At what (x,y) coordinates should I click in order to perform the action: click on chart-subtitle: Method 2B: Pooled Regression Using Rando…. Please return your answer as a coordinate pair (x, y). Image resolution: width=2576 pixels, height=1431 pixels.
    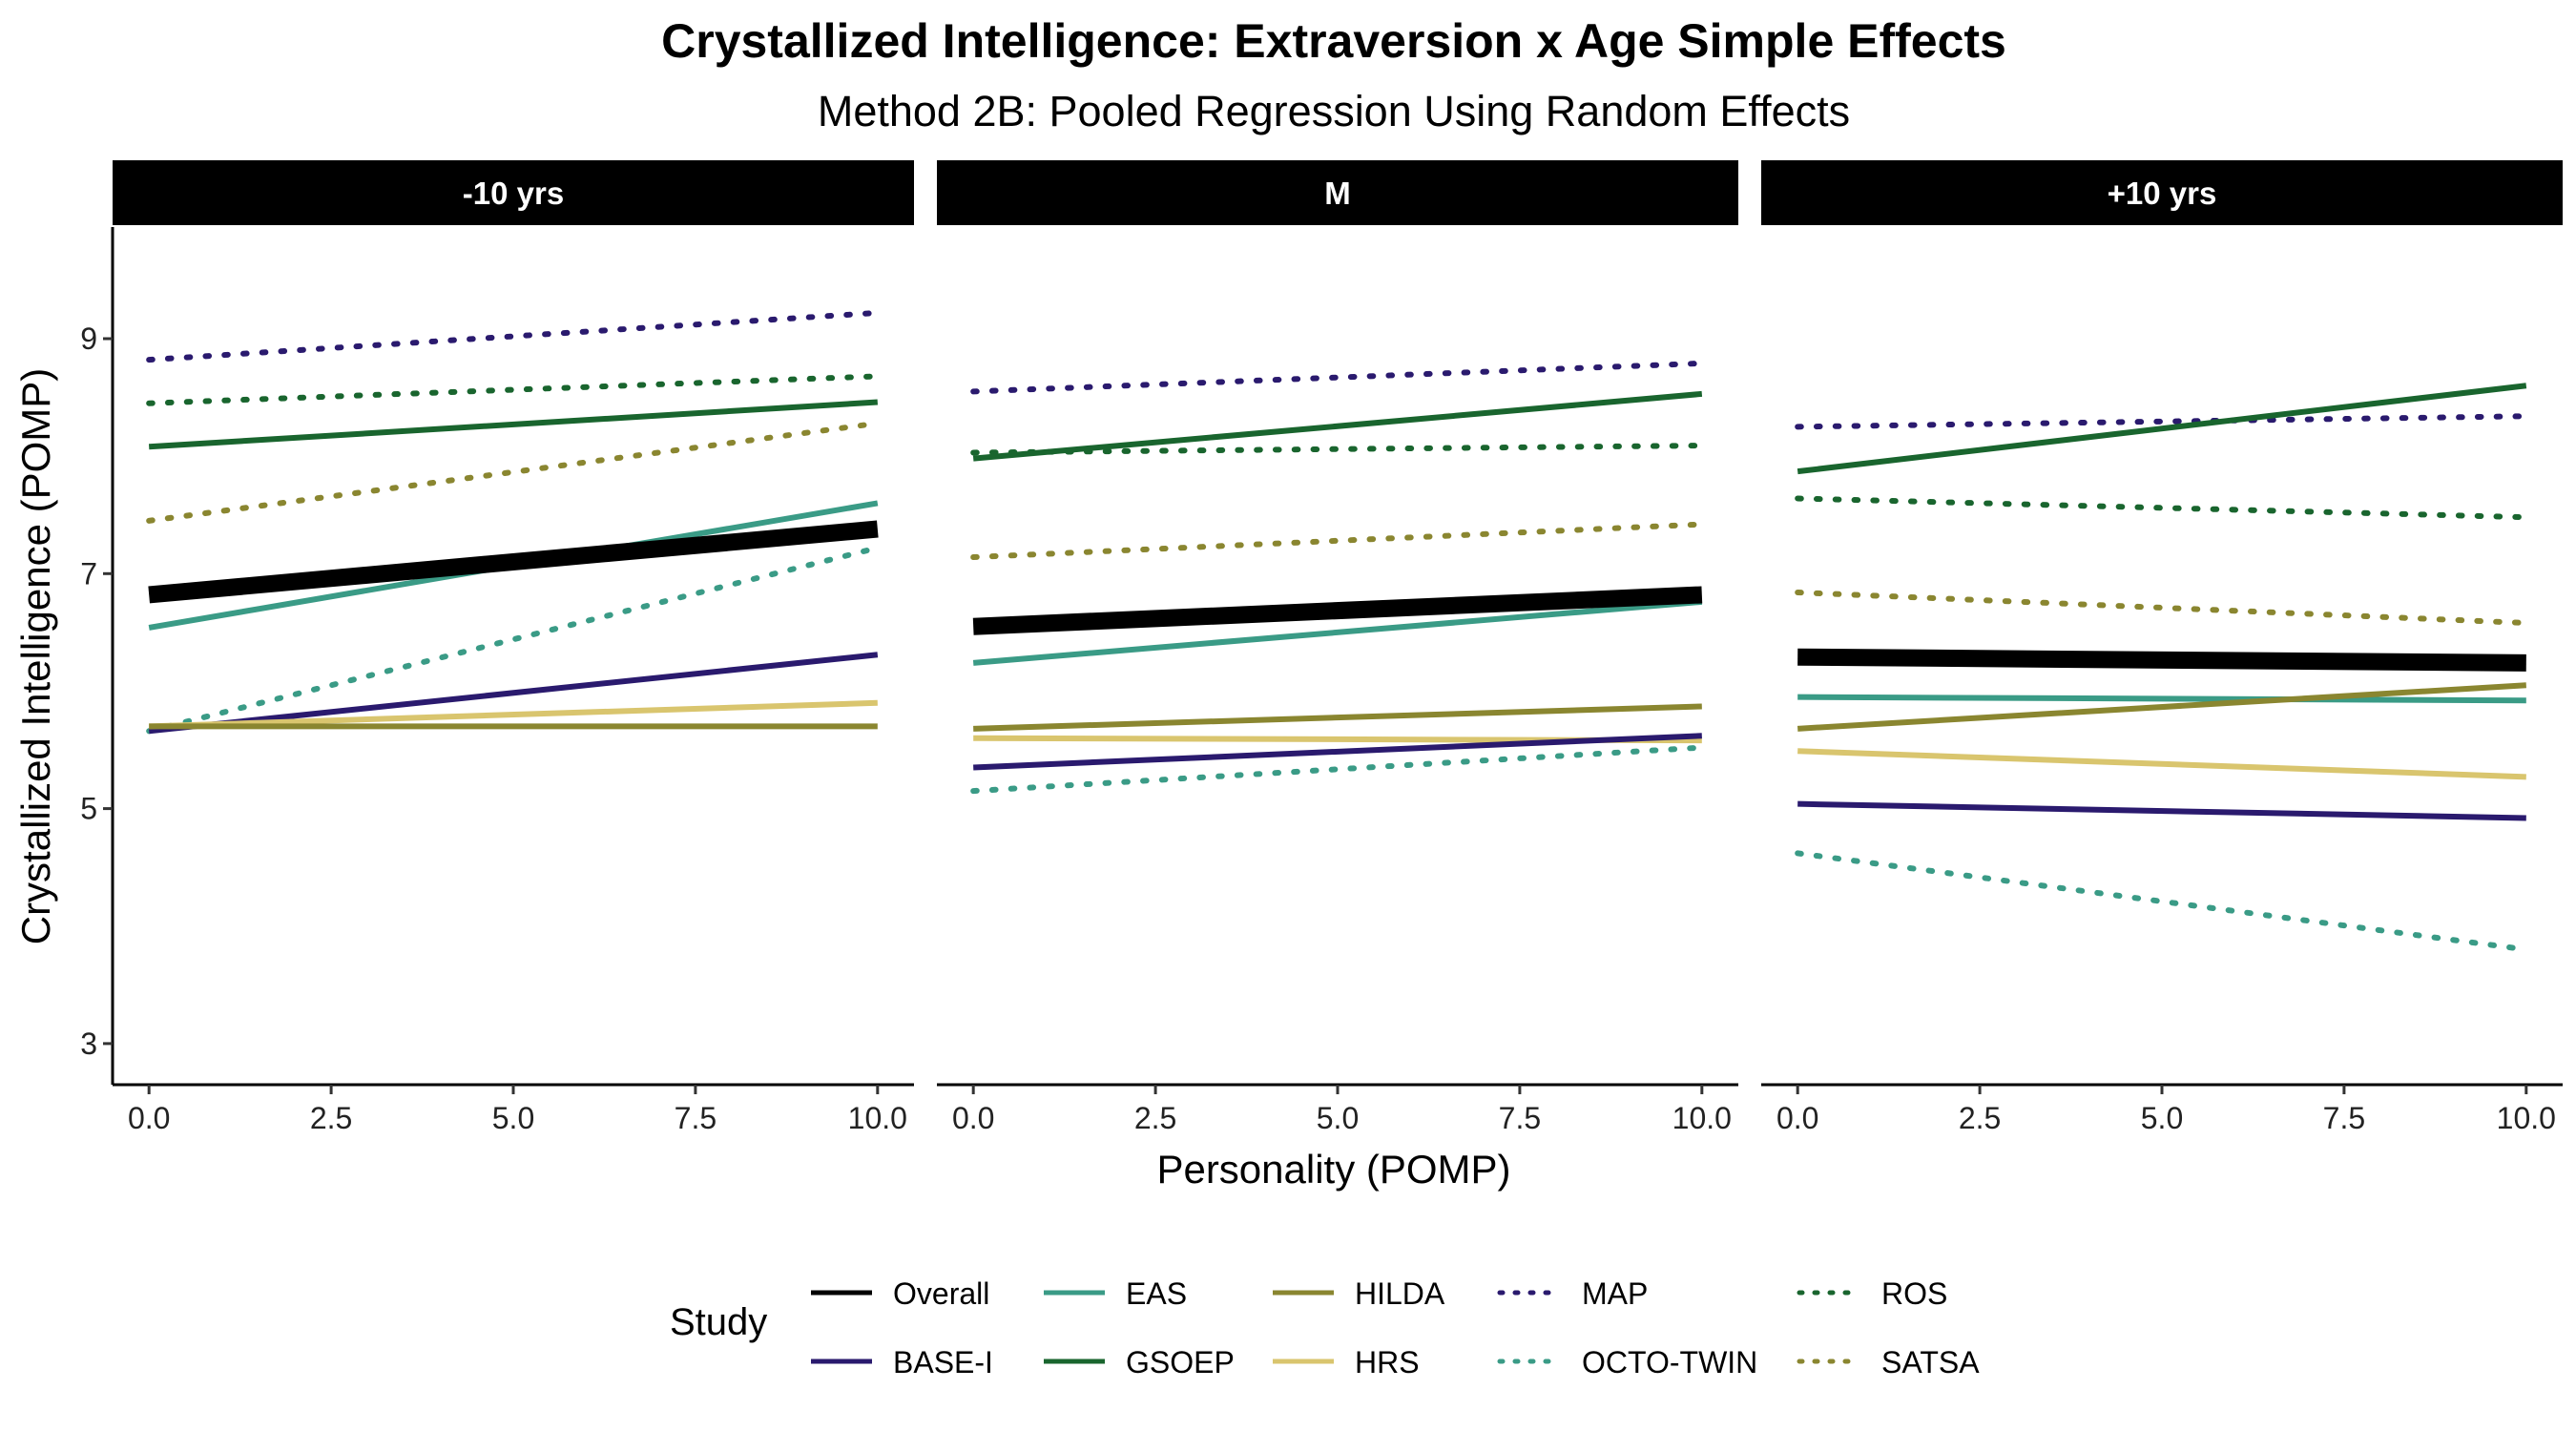
    Looking at the image, I should click on (1334, 111).